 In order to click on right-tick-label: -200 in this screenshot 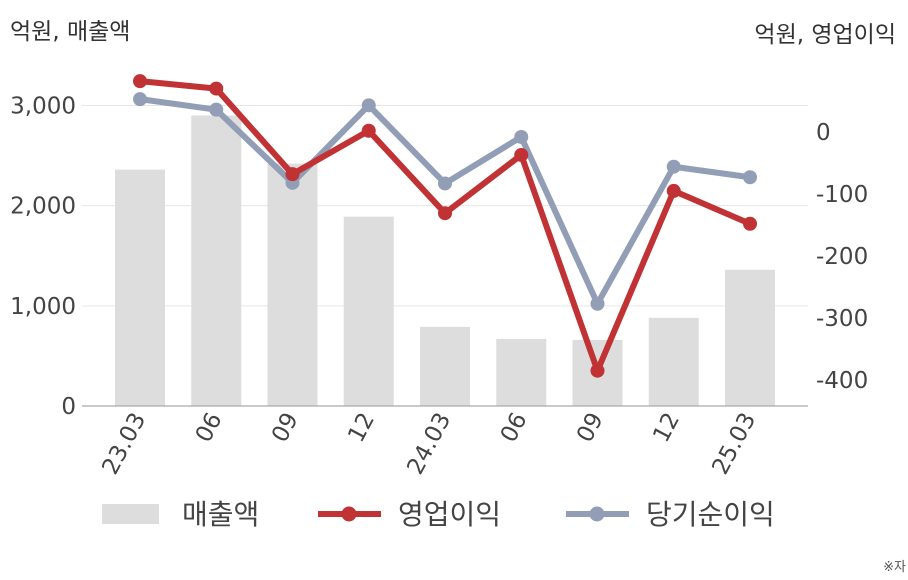, I will do `click(842, 257)`.